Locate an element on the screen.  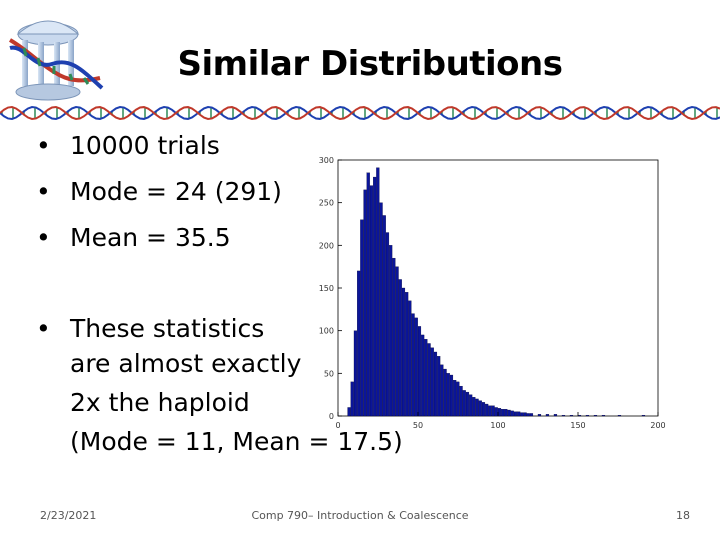
helix-strand is located at coordinates (360, 113).